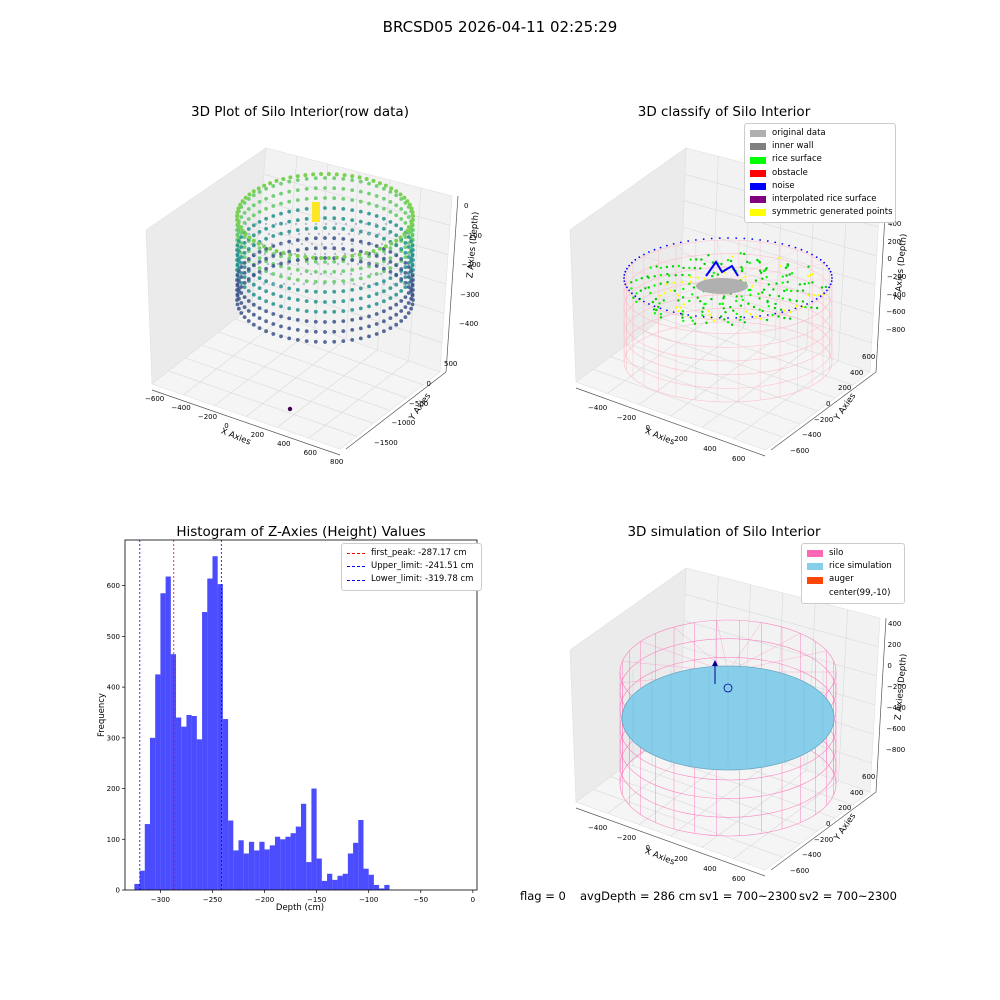  What do you see at coordinates (853, 573) in the screenshot?
I see `panel4-legend: silo rice simulation auger center(99,-10)` at bounding box center [853, 573].